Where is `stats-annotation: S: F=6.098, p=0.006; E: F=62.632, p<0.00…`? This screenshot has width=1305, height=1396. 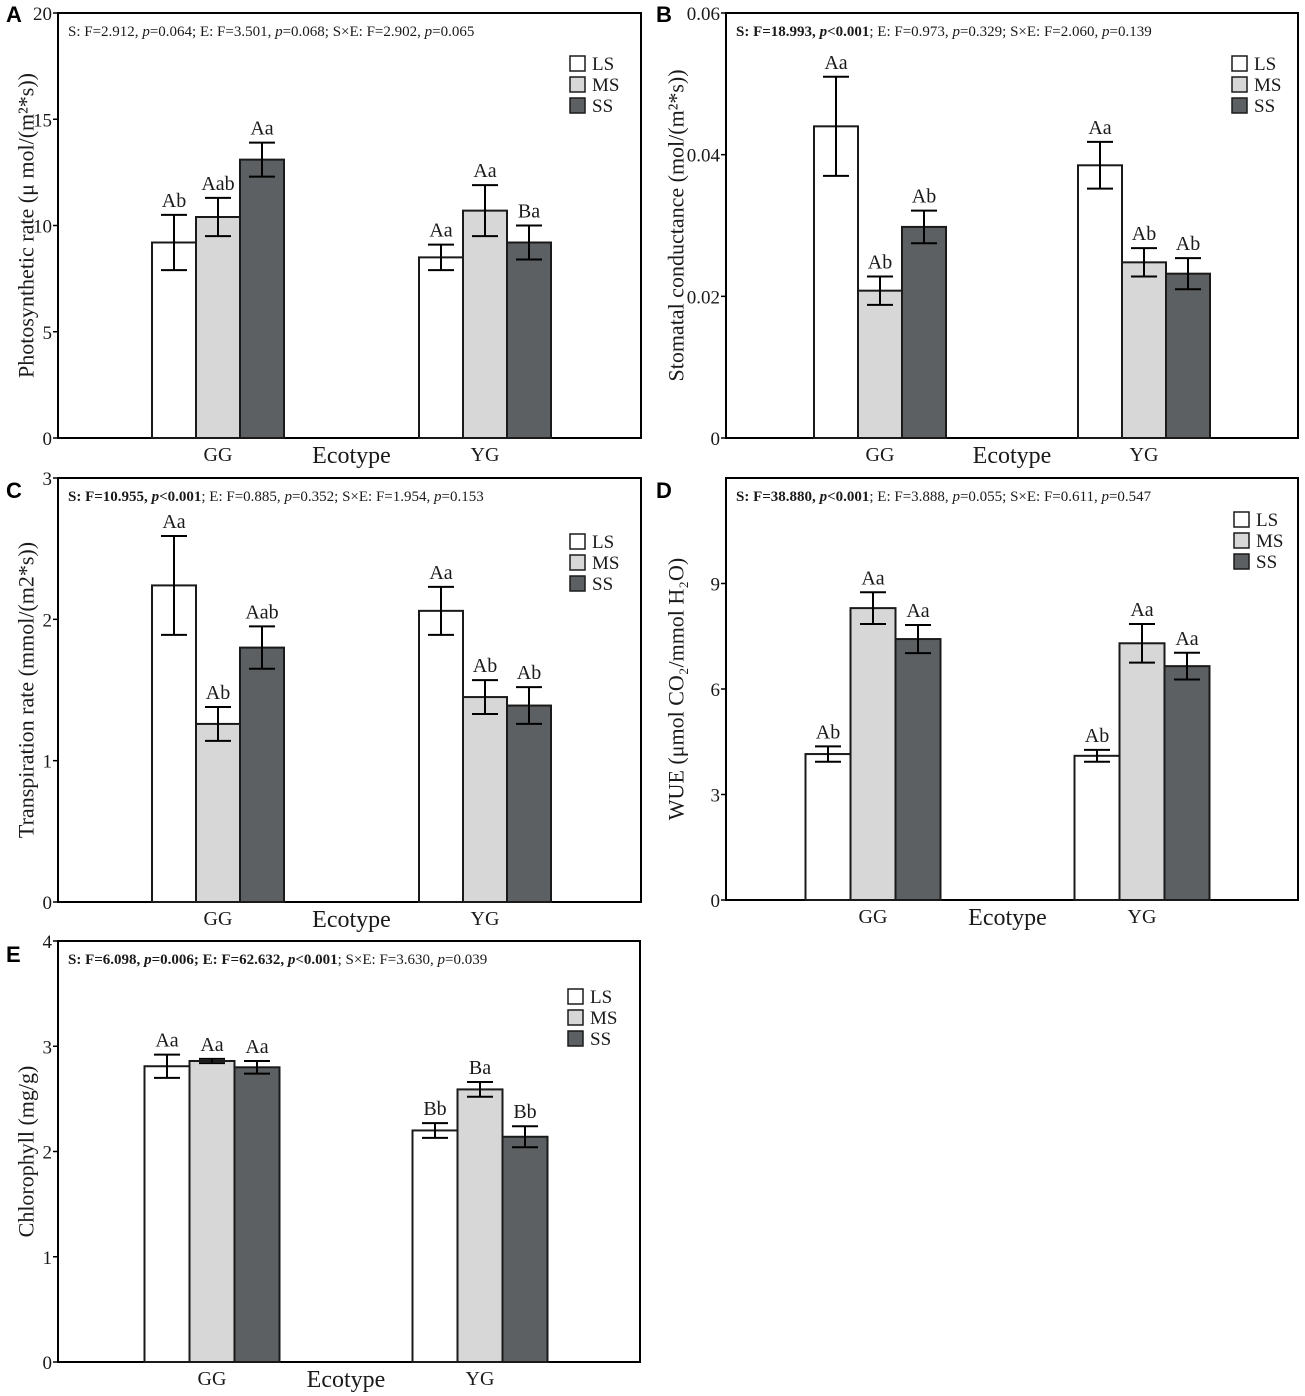 stats-annotation: S: F=6.098, p=0.006; E: F=62.632, p<0.00… is located at coordinates (277, 960).